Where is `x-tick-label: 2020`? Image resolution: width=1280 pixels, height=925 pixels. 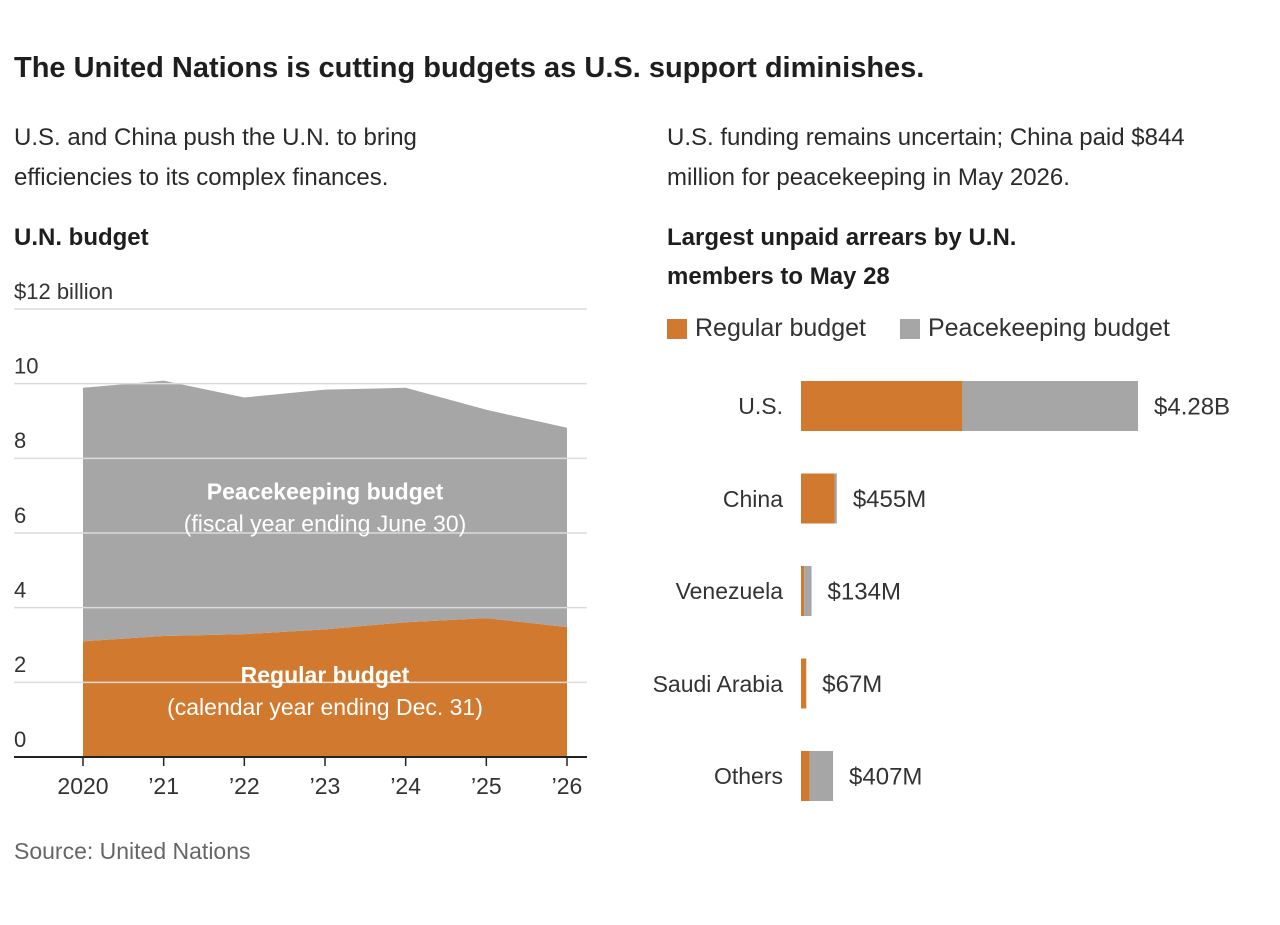
x-tick-label: 2020 is located at coordinates (82, 786).